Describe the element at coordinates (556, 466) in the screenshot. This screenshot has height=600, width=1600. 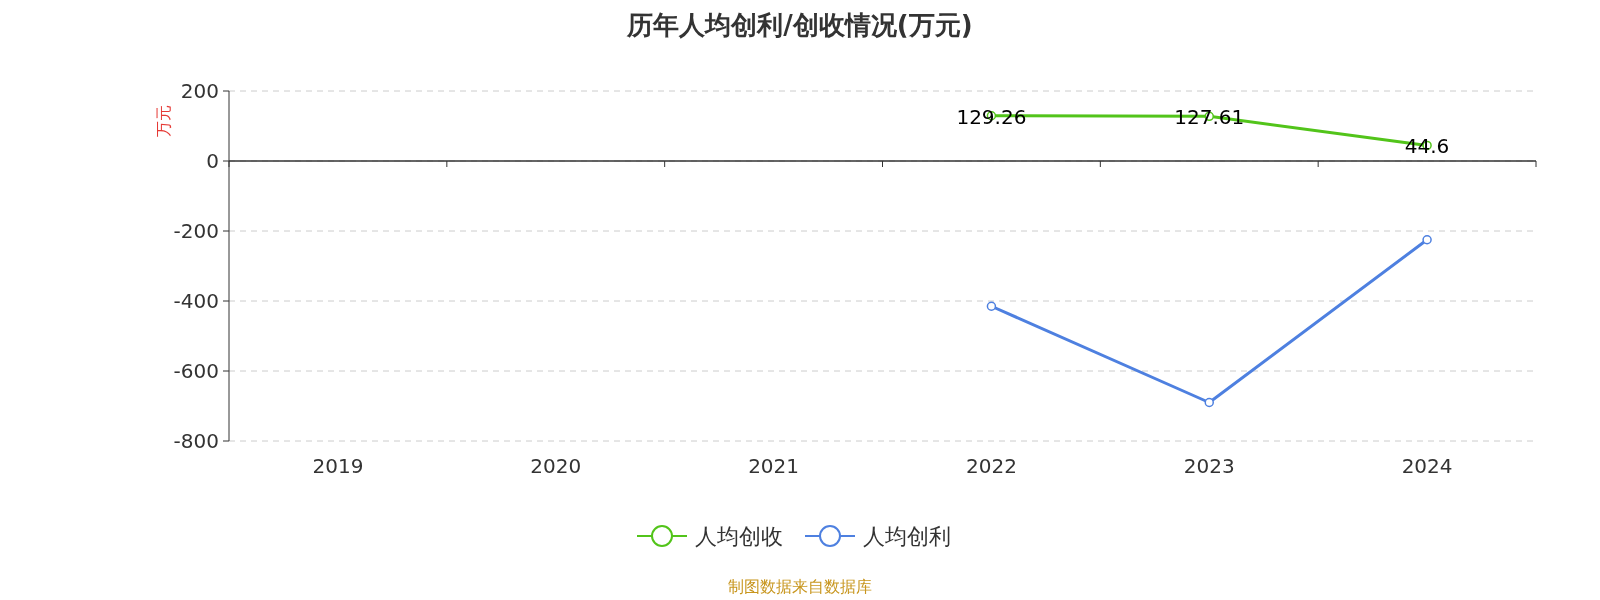
I see `x-tick-label: 2020` at that location.